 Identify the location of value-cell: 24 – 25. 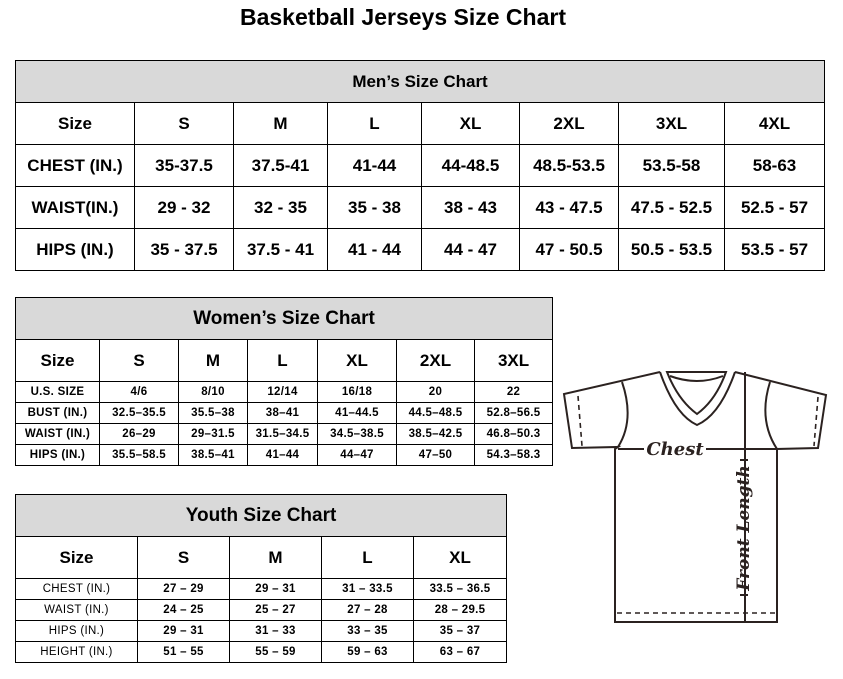
(183, 610).